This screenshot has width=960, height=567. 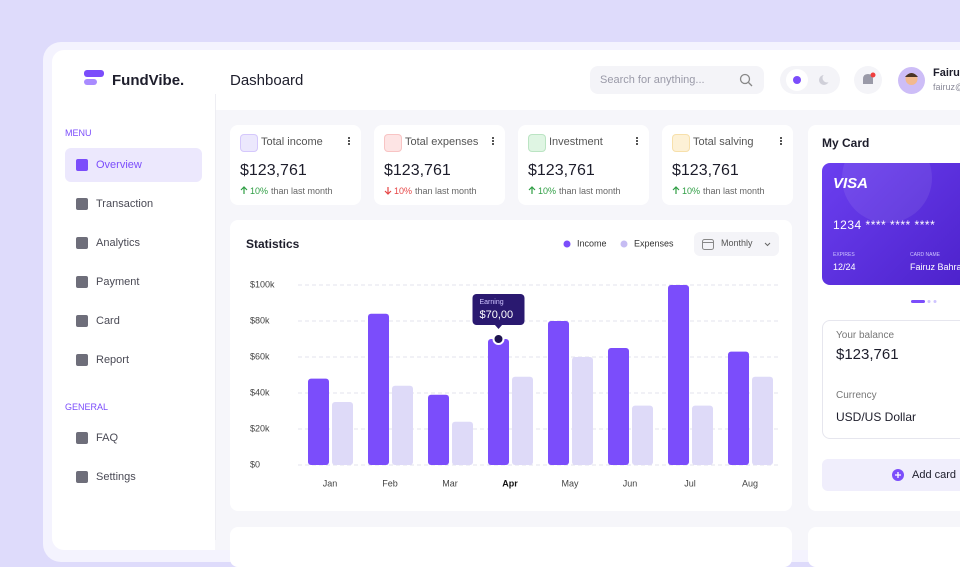 What do you see at coordinates (497, 315) in the screenshot?
I see `tooltip-value: $70,00` at bounding box center [497, 315].